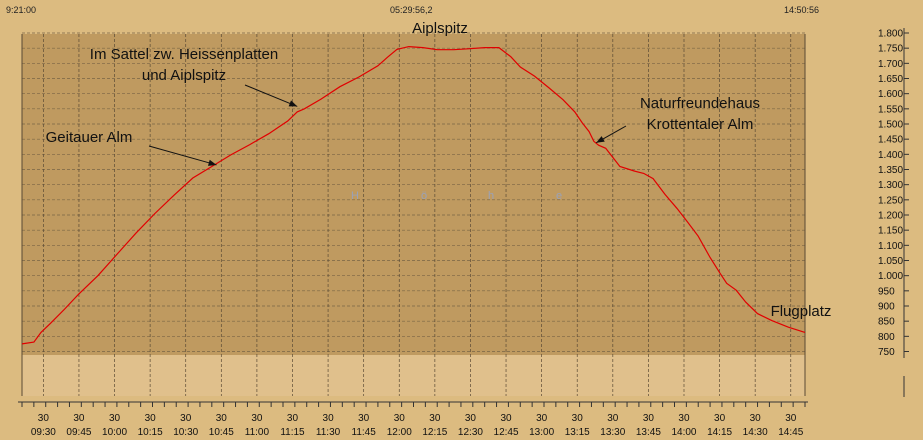  I want to click on x-tick-label: 10:45, so click(221, 432).